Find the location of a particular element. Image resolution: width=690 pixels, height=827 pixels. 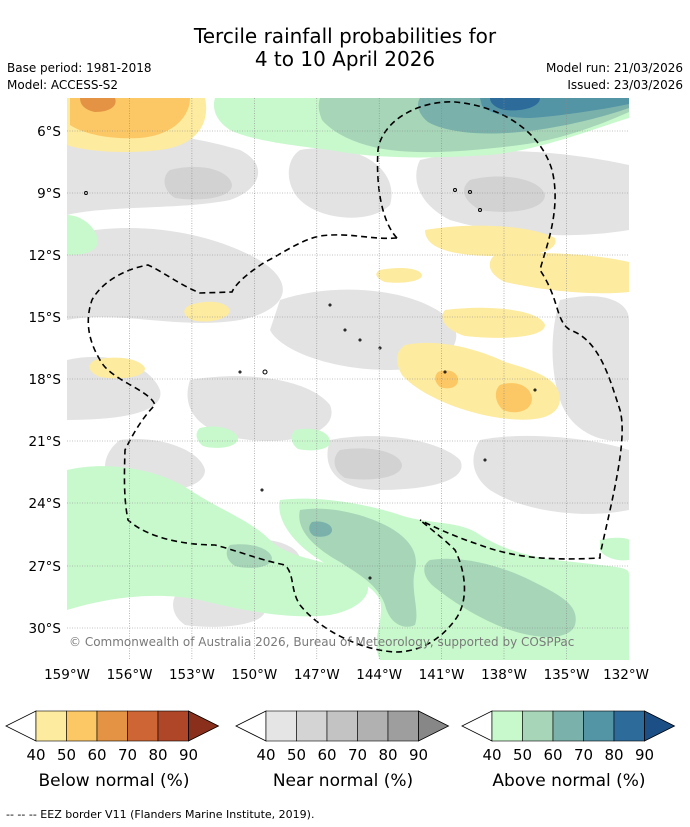

lon-label: 141°W is located at coordinates (442, 675).